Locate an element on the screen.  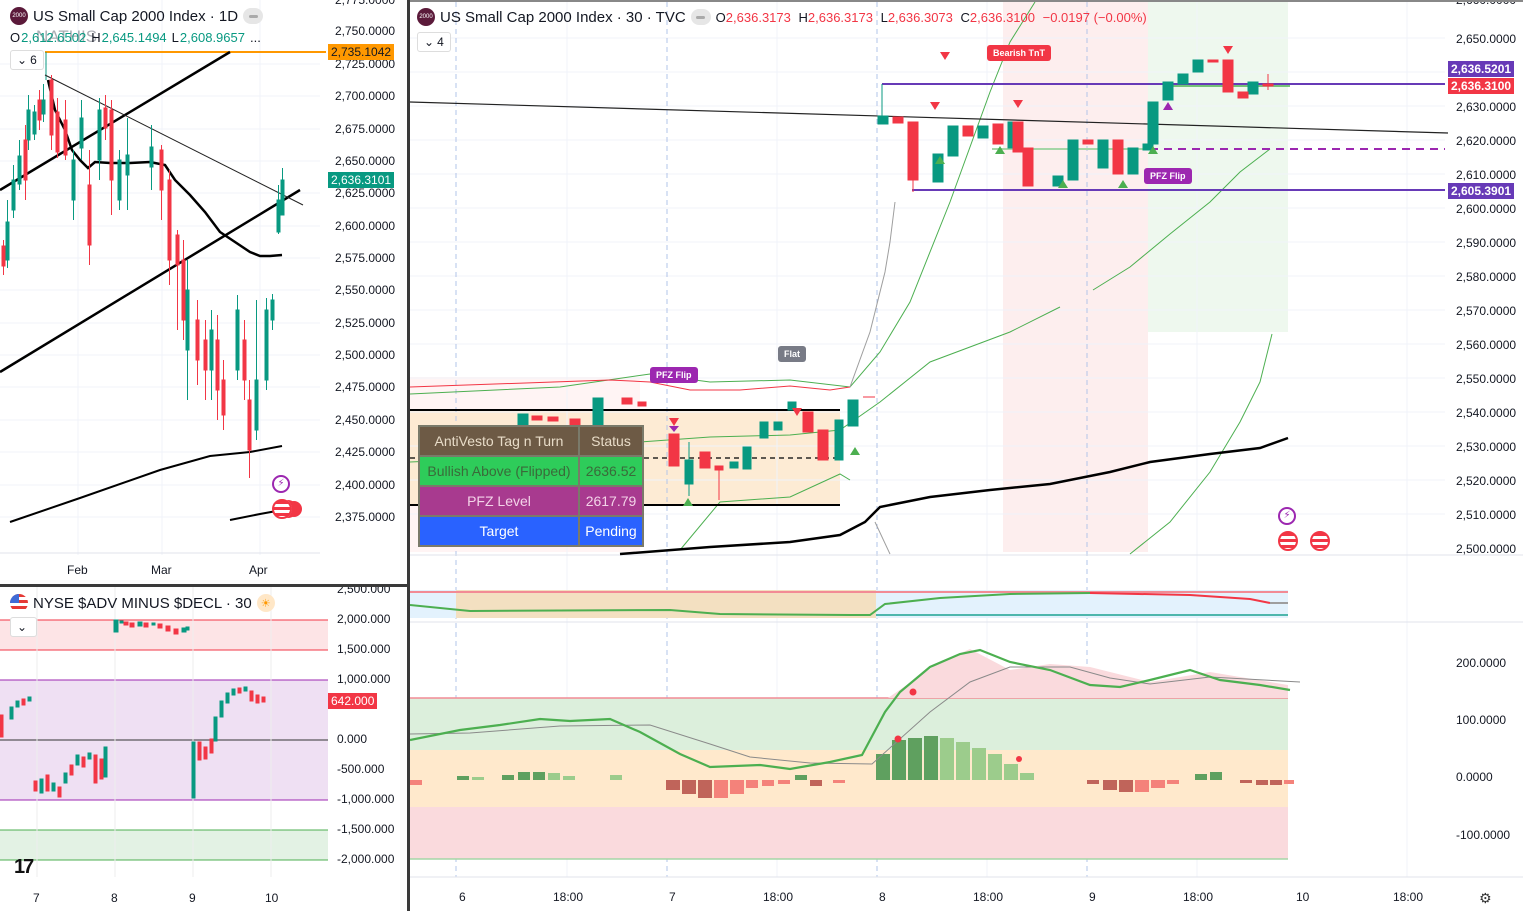
main-top-border is located at coordinates (966, 1).